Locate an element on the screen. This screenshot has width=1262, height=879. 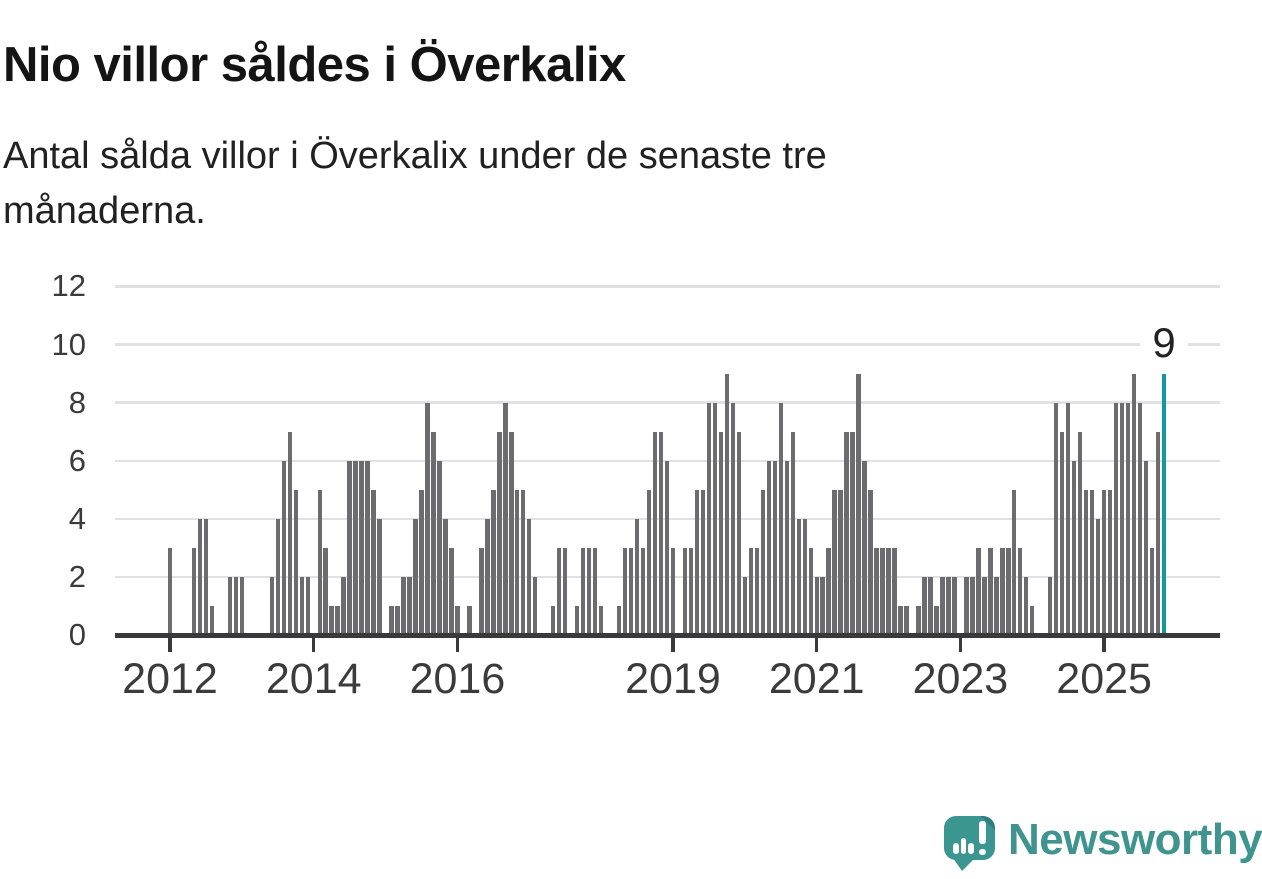
exclamation-stem is located at coordinates (982, 832).